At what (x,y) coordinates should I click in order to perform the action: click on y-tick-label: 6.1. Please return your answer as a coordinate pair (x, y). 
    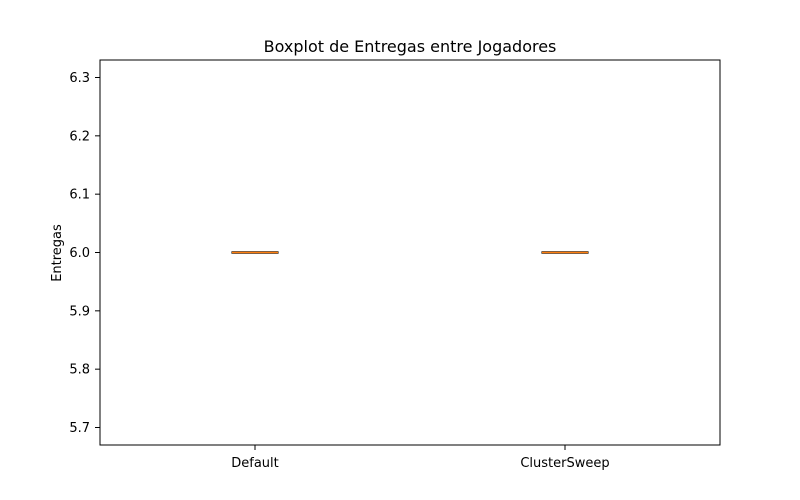
    Looking at the image, I should click on (79, 195).